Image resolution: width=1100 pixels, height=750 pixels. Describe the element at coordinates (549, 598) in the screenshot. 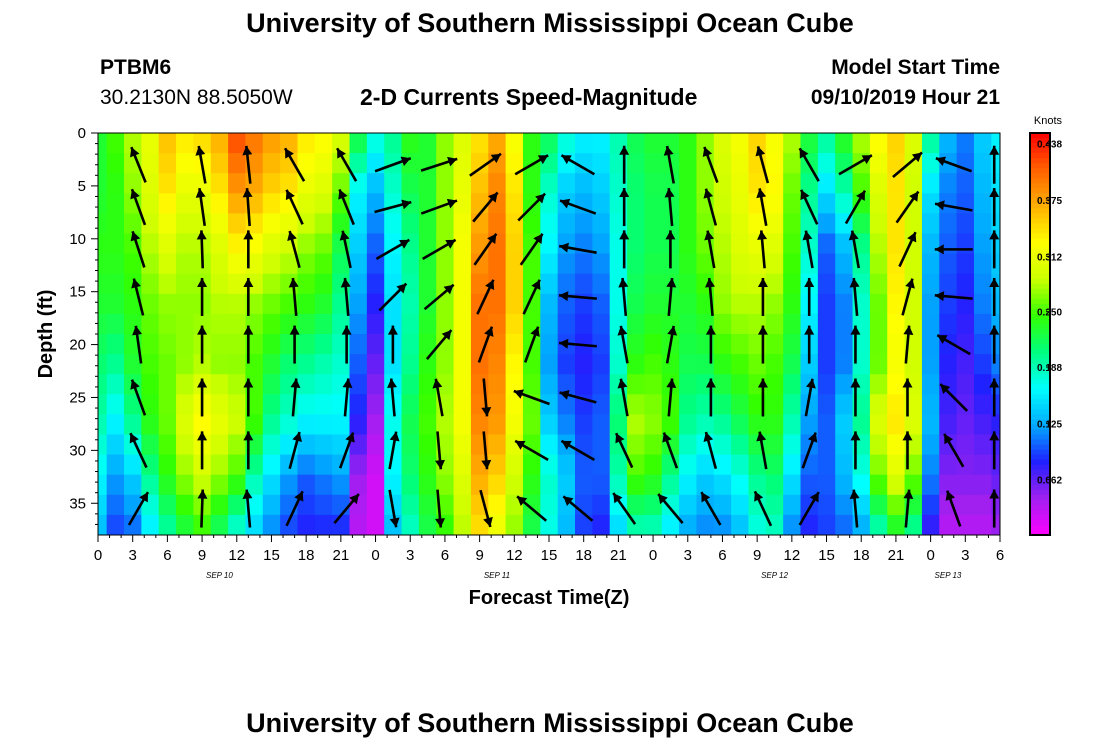

I see `x-axis-label: Forecast Time(Z)` at that location.